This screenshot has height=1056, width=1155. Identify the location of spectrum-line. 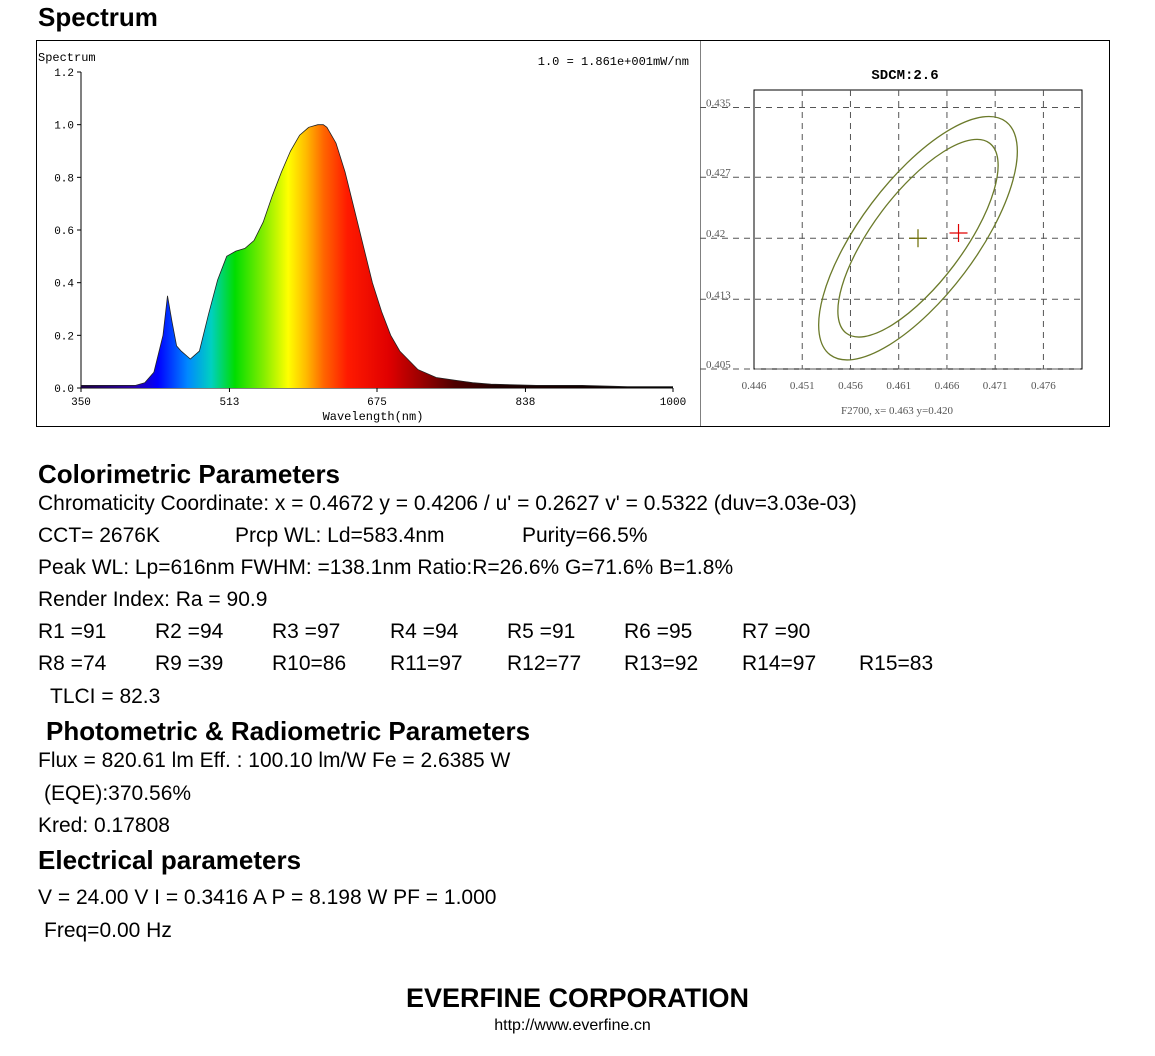
(377, 256).